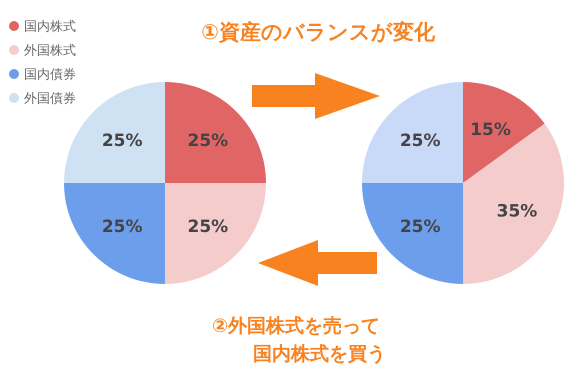 The height and width of the screenshot is (378, 584). I want to click on data-label: 35%, so click(517, 211).